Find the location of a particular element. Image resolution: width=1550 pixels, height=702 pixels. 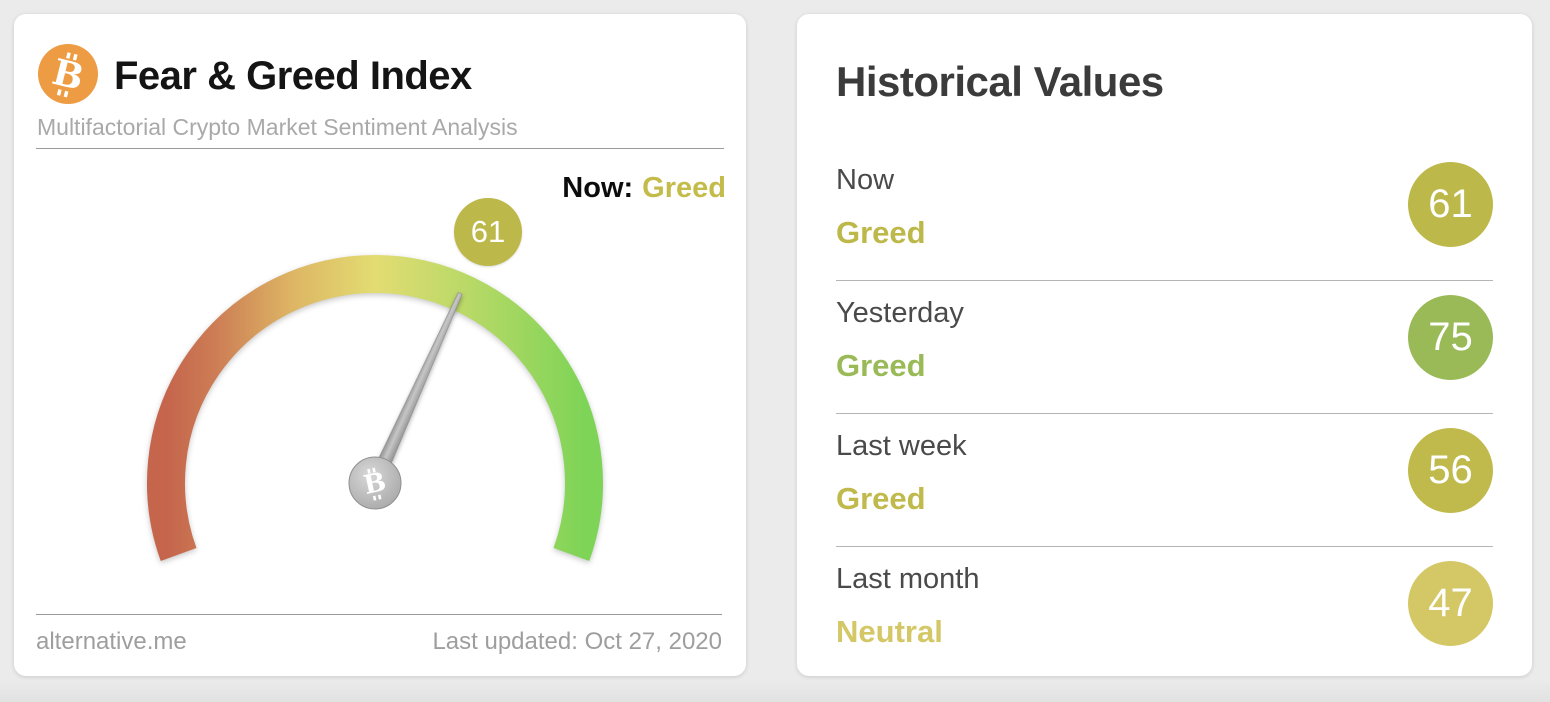

gauge-value-badge: 61 is located at coordinates (488, 232).